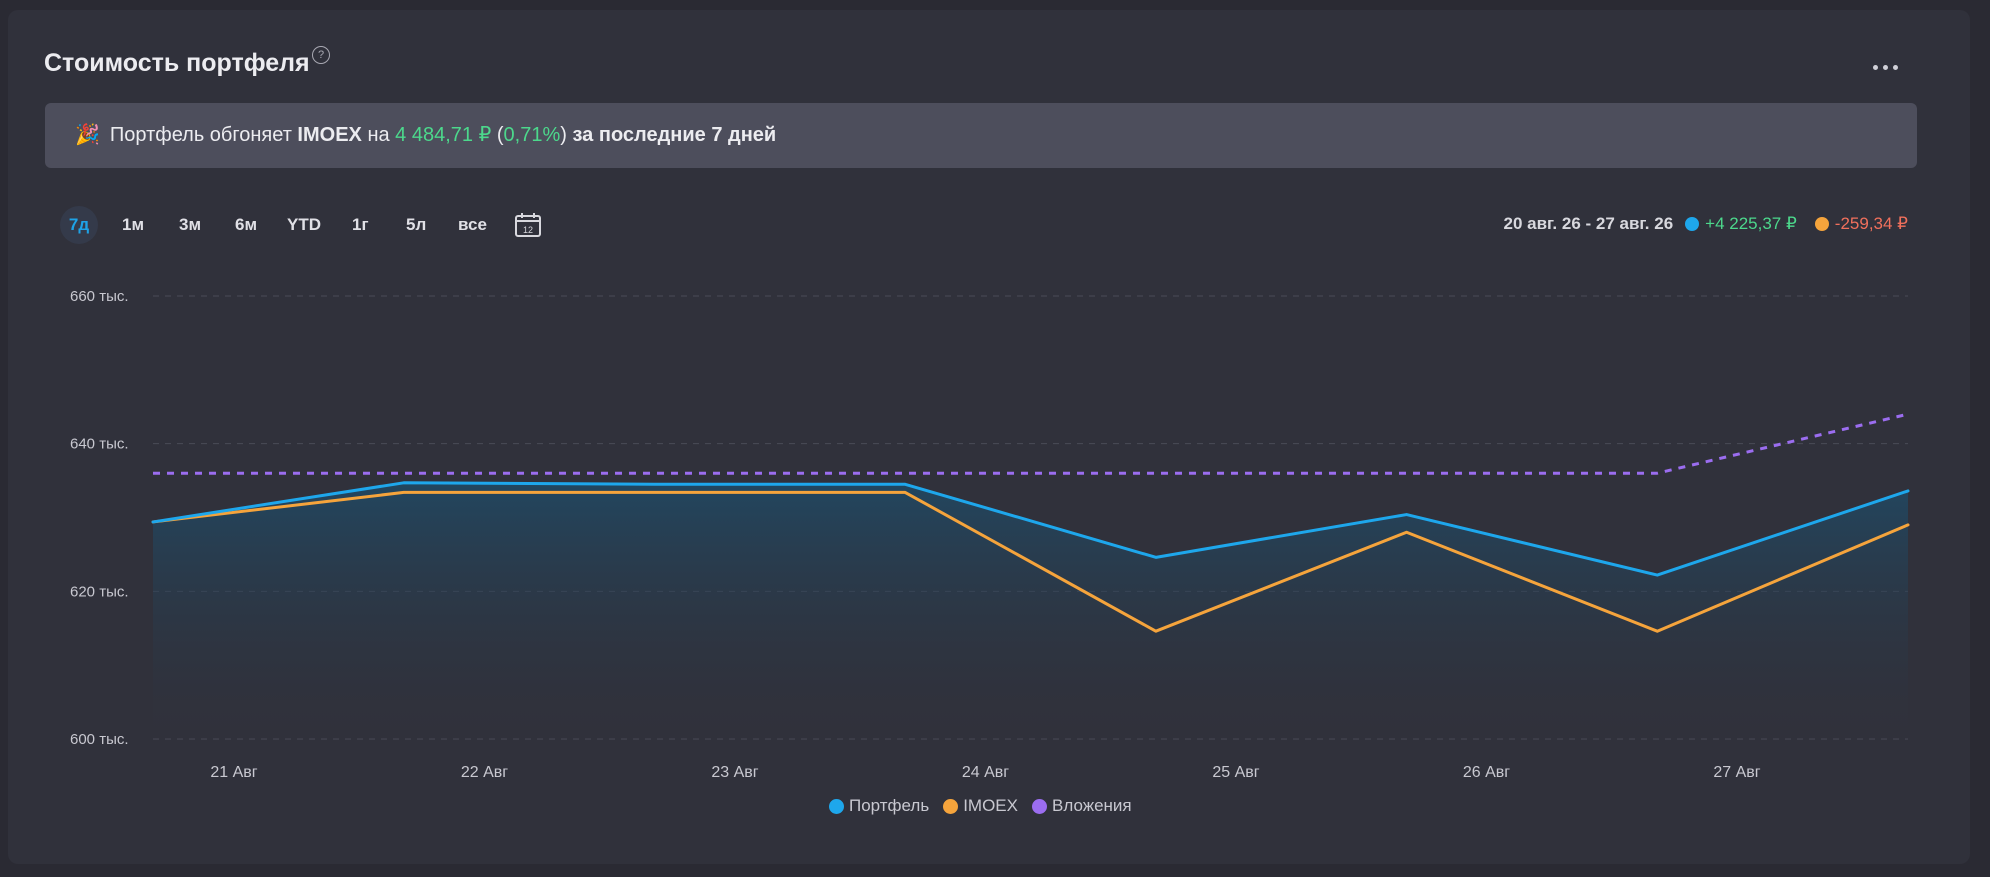 Image resolution: width=1990 pixels, height=877 pixels. I want to click on y-tick-label: 620 тыс., so click(99, 591).